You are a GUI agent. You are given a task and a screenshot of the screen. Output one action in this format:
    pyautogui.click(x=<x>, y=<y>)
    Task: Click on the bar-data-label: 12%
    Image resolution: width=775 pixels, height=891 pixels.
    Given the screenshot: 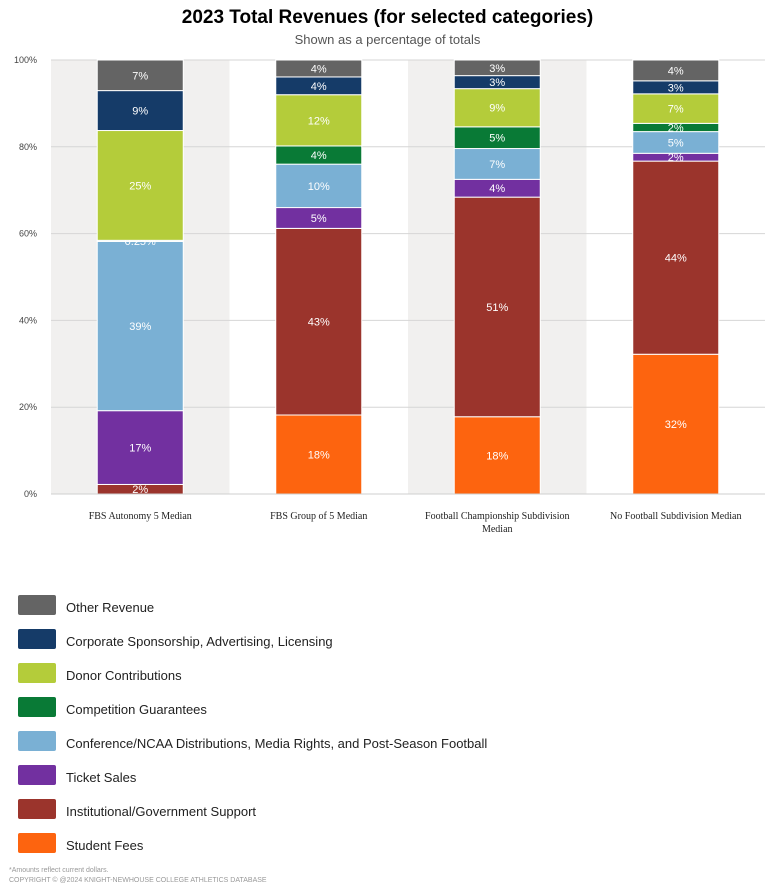 What is the action you would take?
    pyautogui.click(x=319, y=121)
    